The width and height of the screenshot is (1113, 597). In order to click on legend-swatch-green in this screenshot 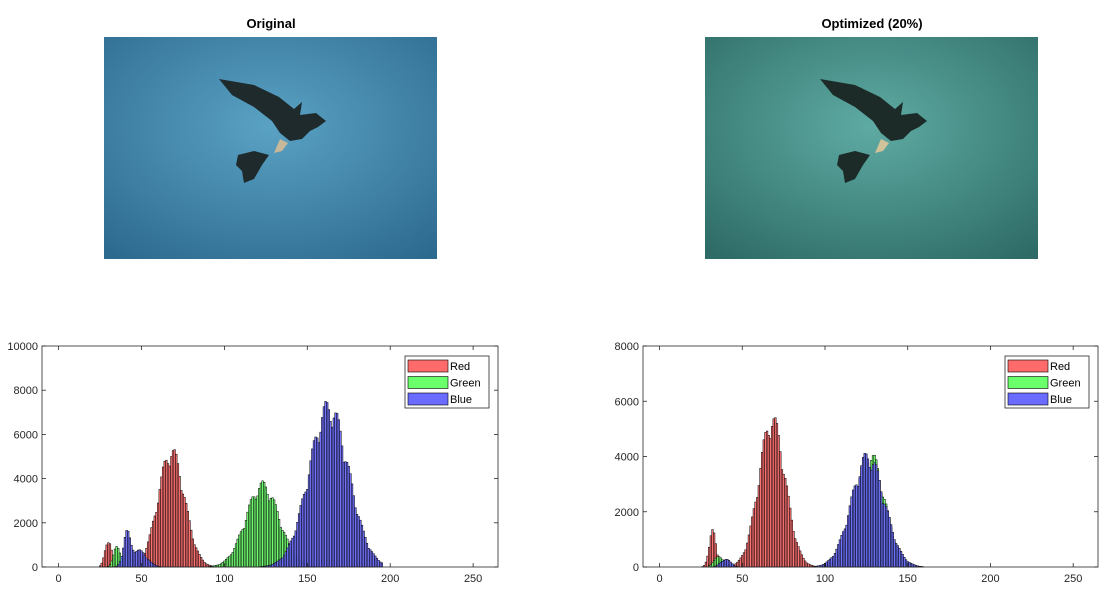, I will do `click(1028, 382)`.